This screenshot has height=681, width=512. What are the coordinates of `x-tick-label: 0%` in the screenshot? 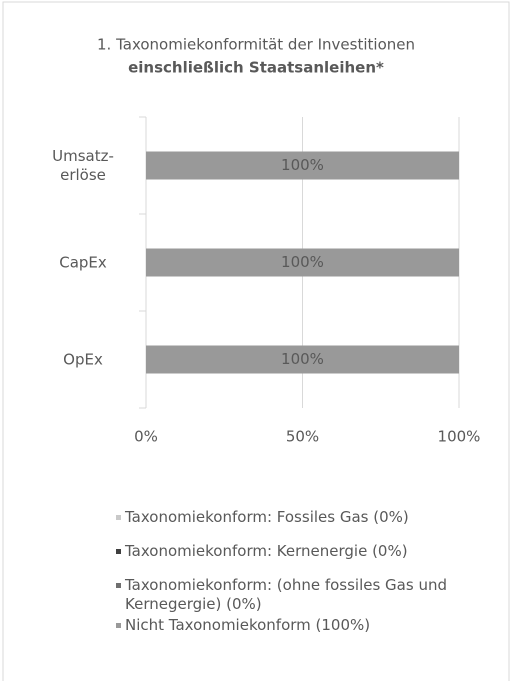 It's located at (146, 437).